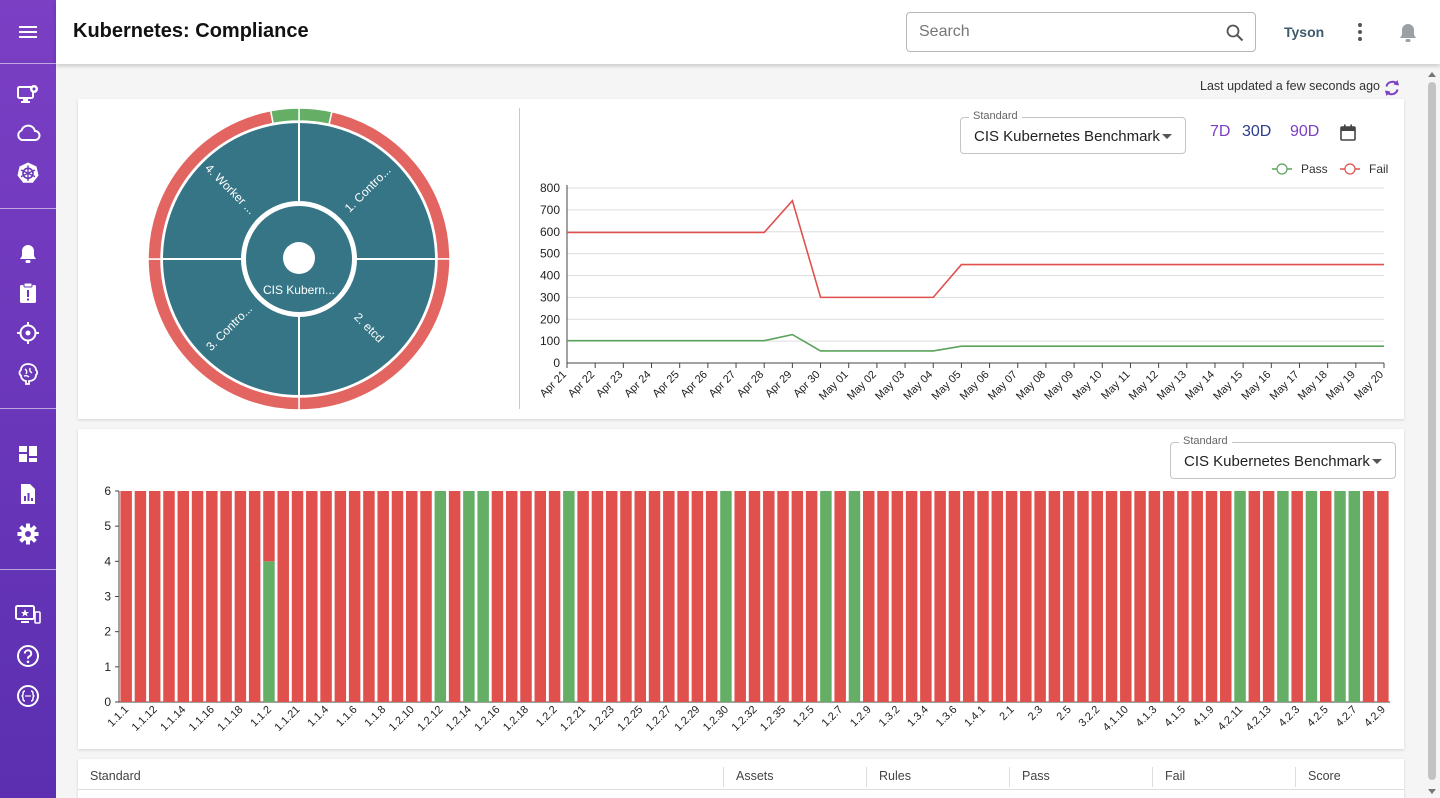  What do you see at coordinates (288, 719) in the screenshot?
I see `x-tick-label: 1.1.21` at bounding box center [288, 719].